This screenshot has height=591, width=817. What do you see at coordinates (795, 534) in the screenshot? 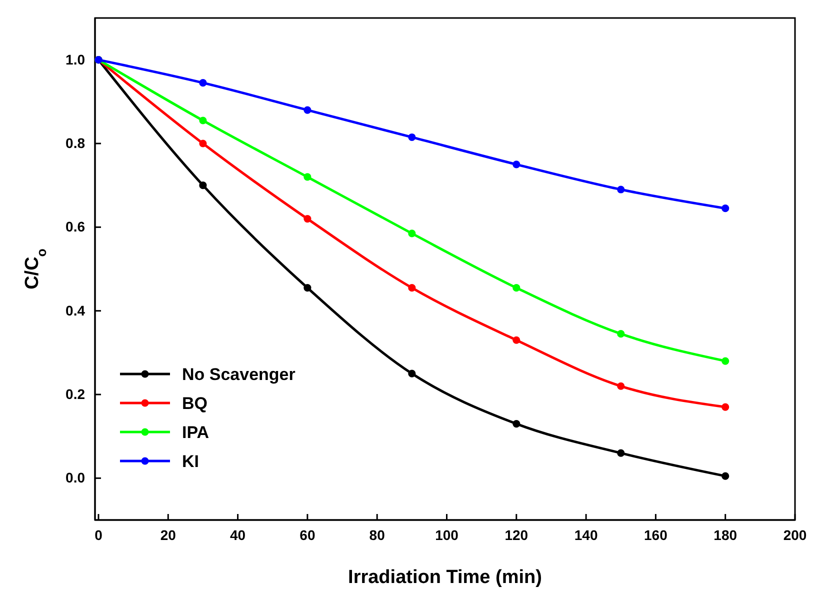
I see `x-tick-label: 200` at bounding box center [795, 534].